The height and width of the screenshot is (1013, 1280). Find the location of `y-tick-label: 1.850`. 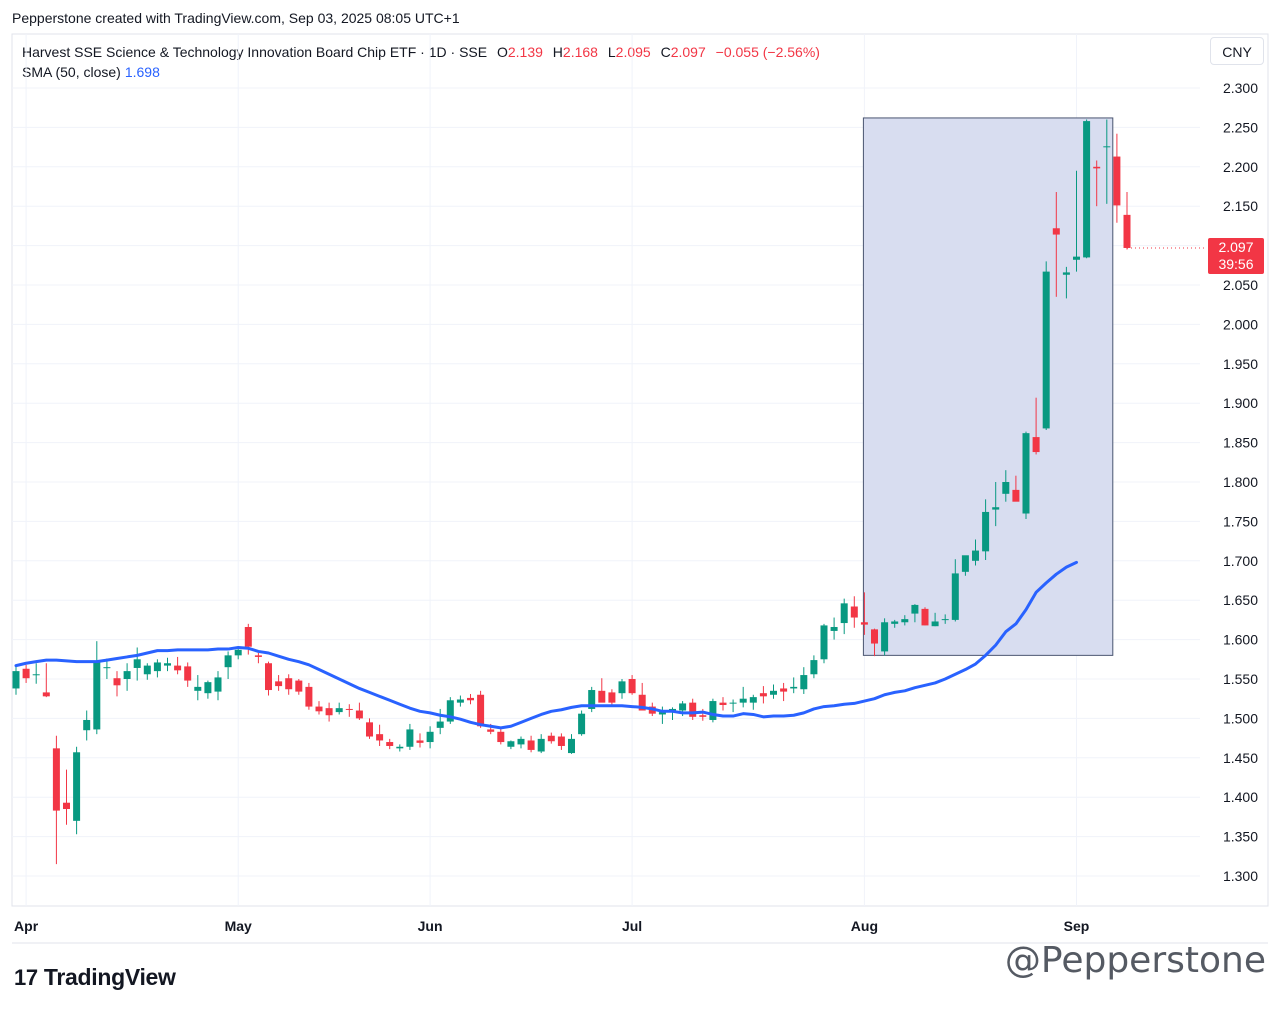

y-tick-label: 1.850 is located at coordinates (1240, 443).